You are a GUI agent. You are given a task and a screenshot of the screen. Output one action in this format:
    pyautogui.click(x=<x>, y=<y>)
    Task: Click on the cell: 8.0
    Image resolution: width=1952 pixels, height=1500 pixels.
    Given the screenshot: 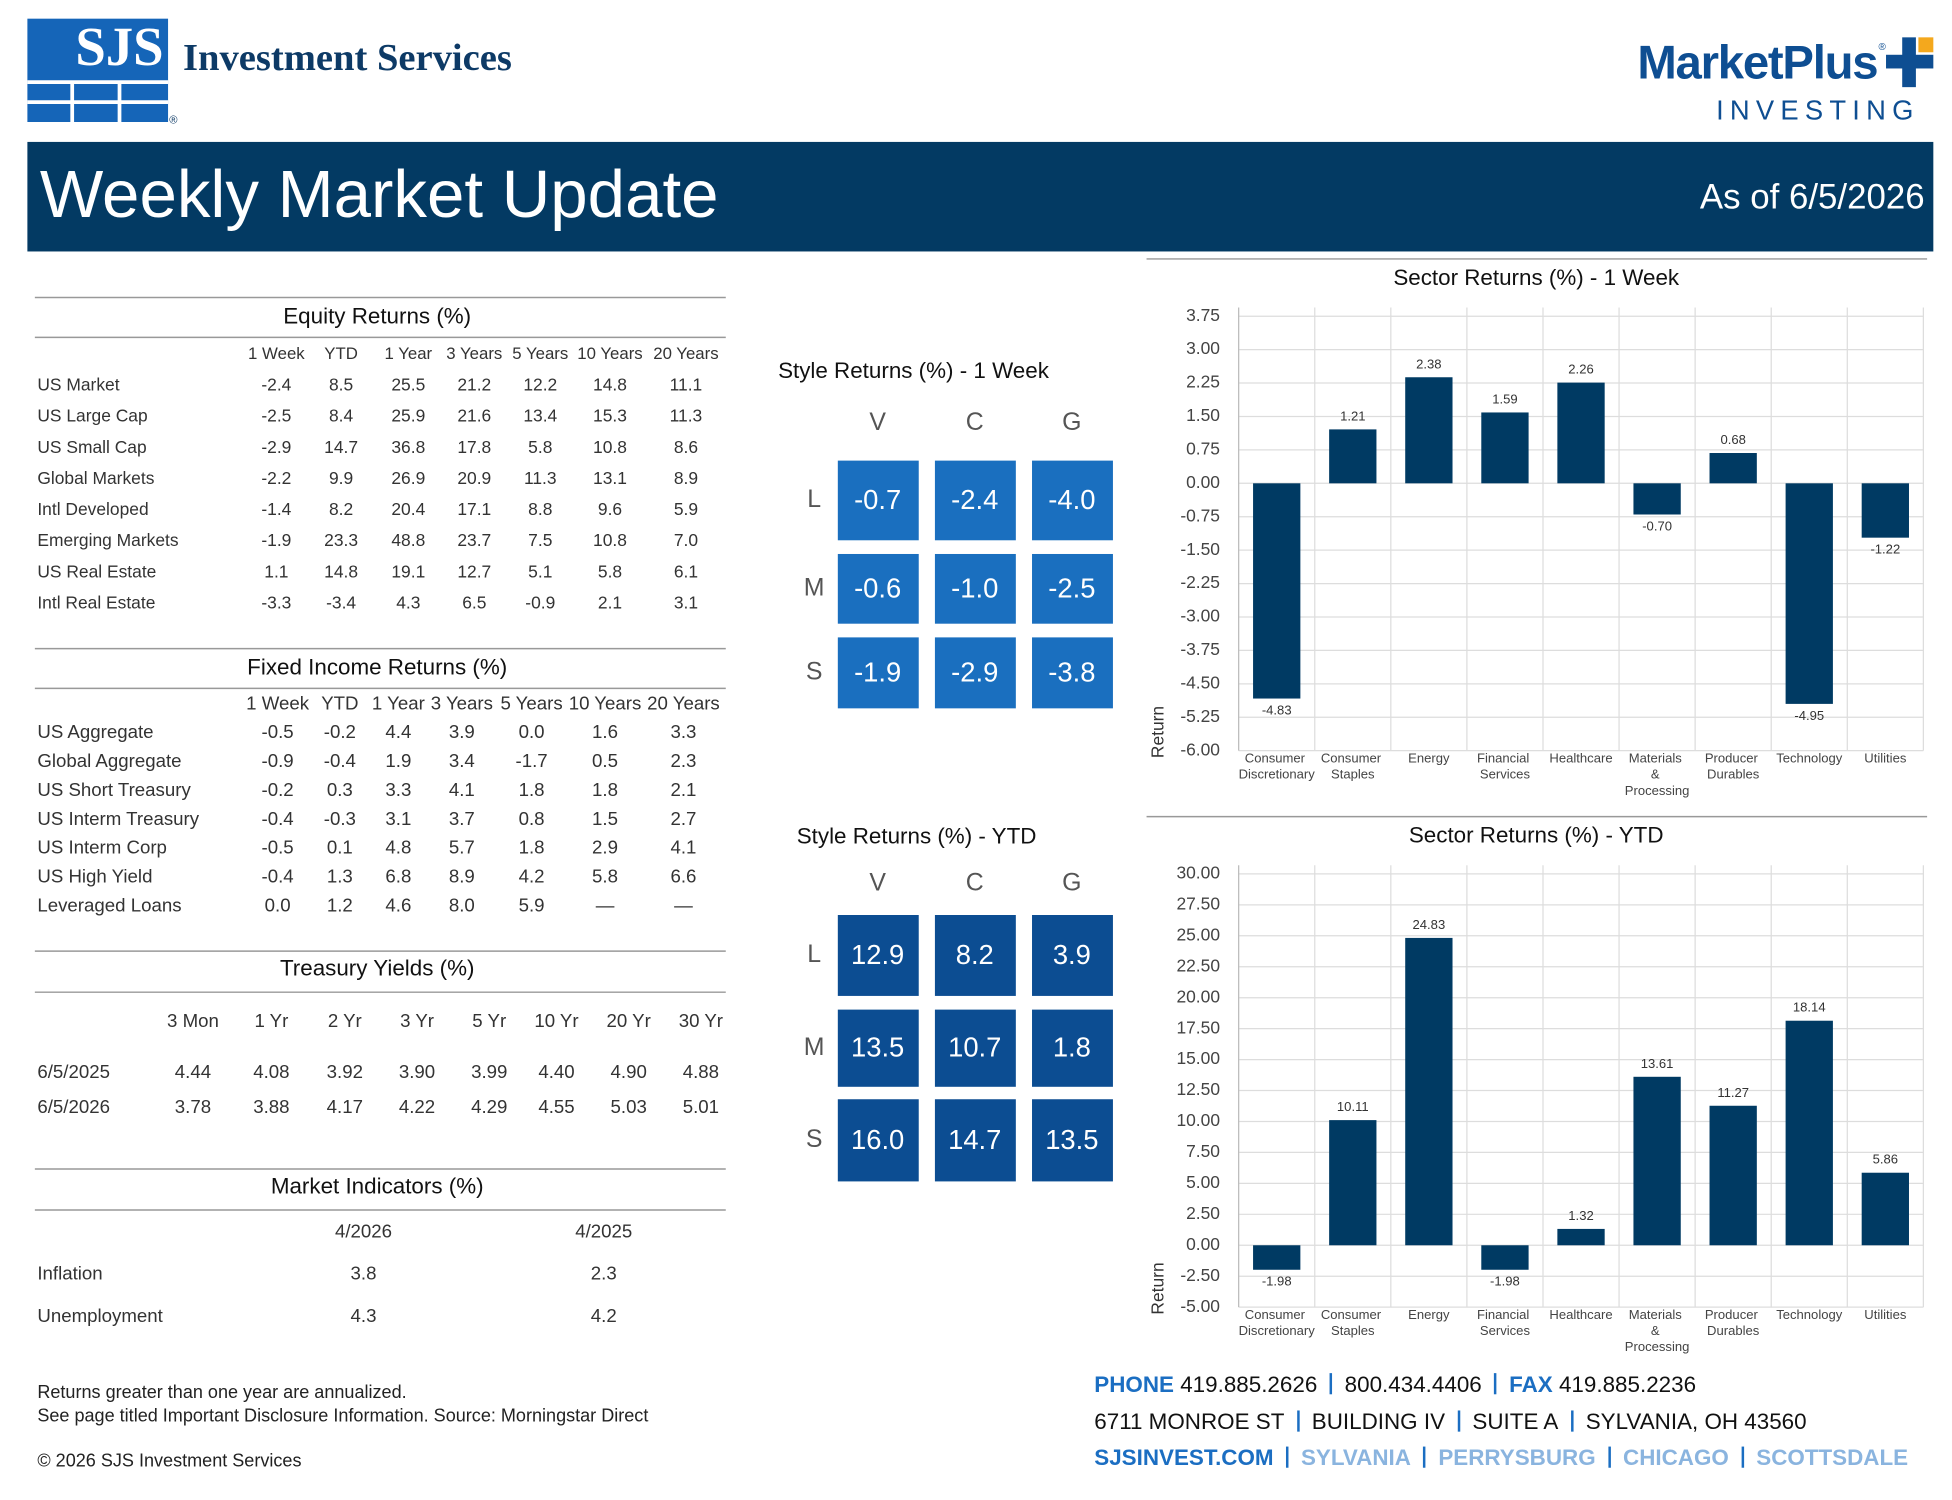 What is the action you would take?
    pyautogui.click(x=462, y=904)
    